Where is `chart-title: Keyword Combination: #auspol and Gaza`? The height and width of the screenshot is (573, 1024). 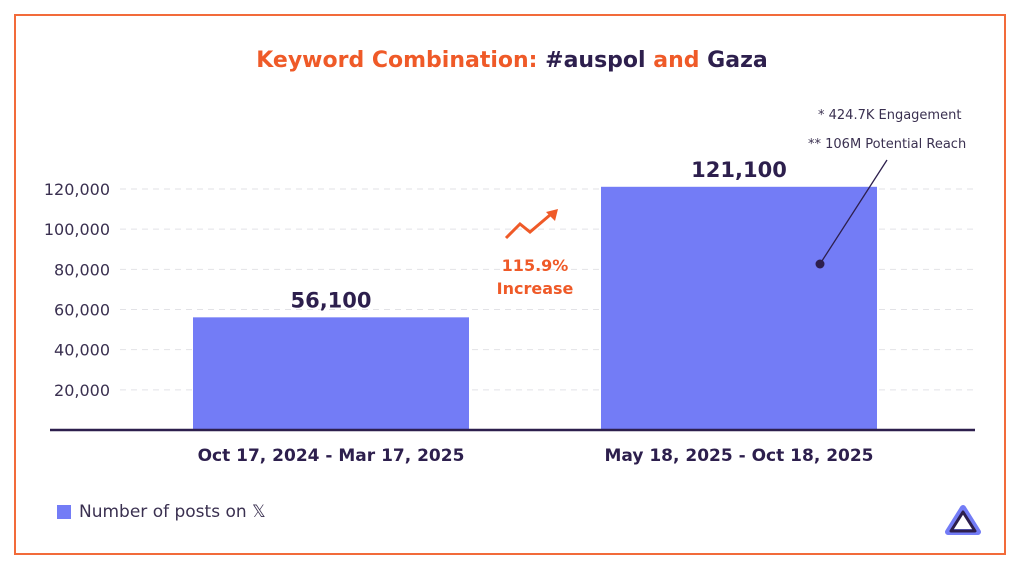
chart-title: Keyword Combination: #auspol and Gaza is located at coordinates (512, 60).